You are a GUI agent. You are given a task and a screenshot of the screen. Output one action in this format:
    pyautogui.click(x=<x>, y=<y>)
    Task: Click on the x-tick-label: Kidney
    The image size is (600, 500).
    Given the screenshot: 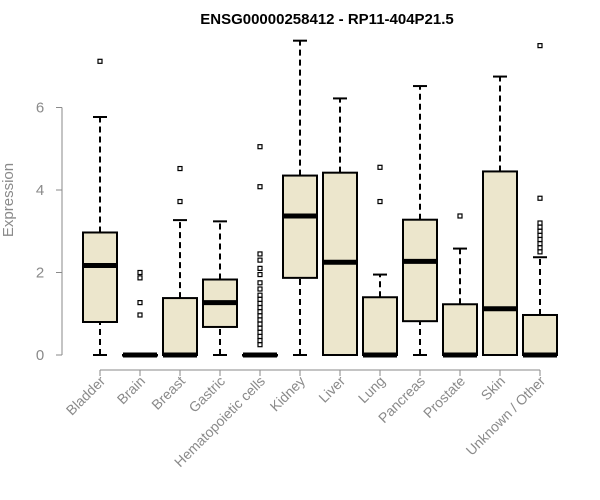 What is the action you would take?
    pyautogui.click(x=288, y=394)
    